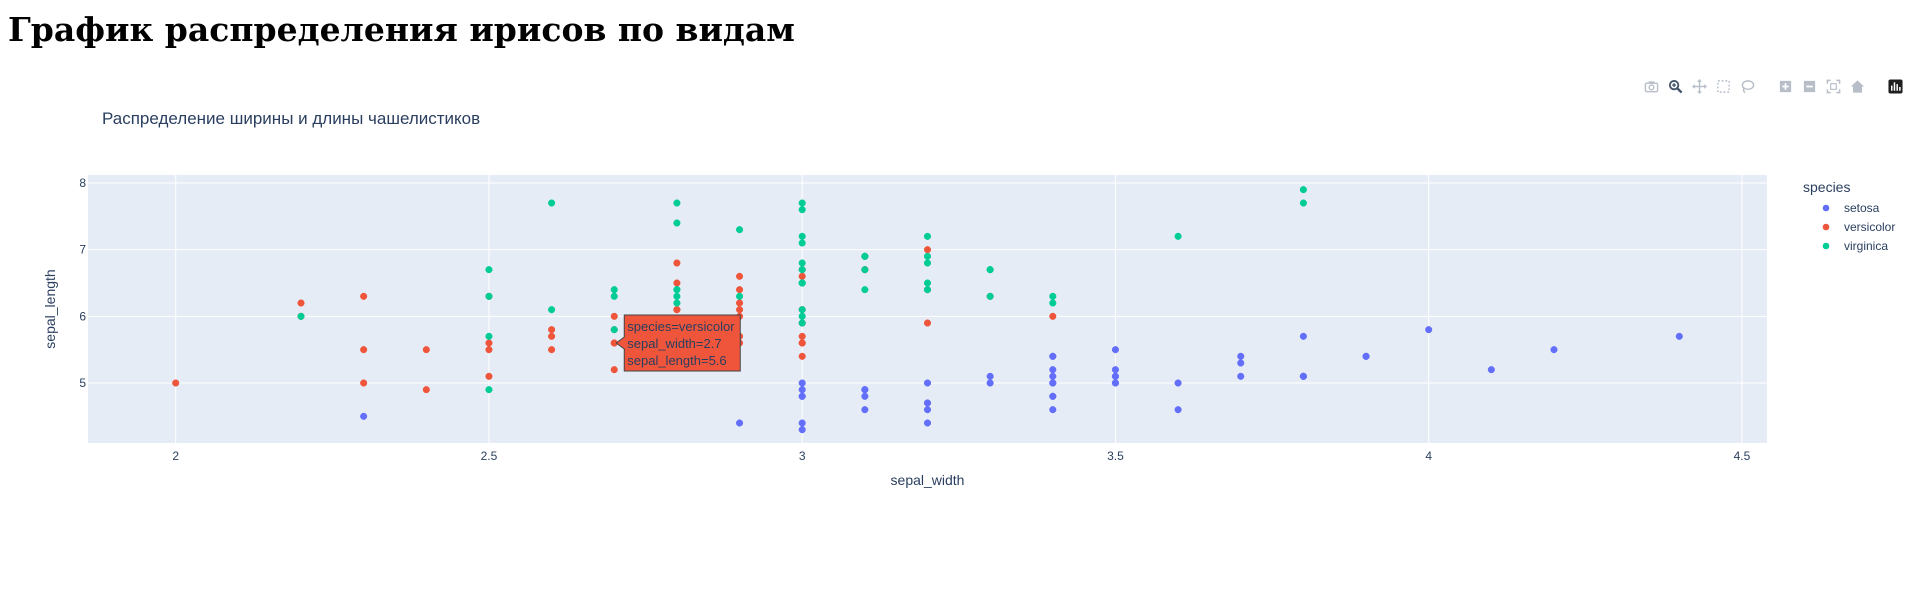 This screenshot has width=1919, height=616. I want to click on lasso-select-icon, so click(1747, 86).